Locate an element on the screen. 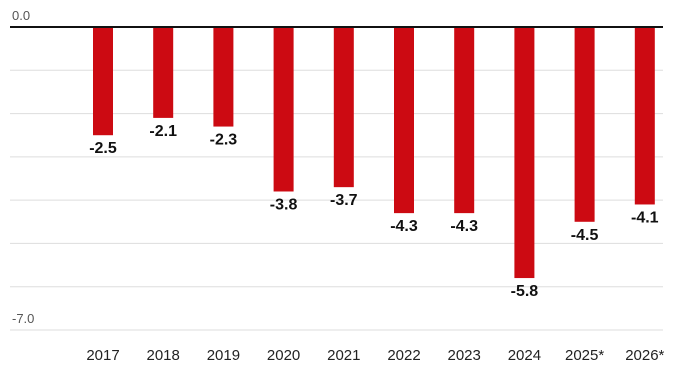 This screenshot has height=367, width=673. bar-2026* is located at coordinates (644, 116).